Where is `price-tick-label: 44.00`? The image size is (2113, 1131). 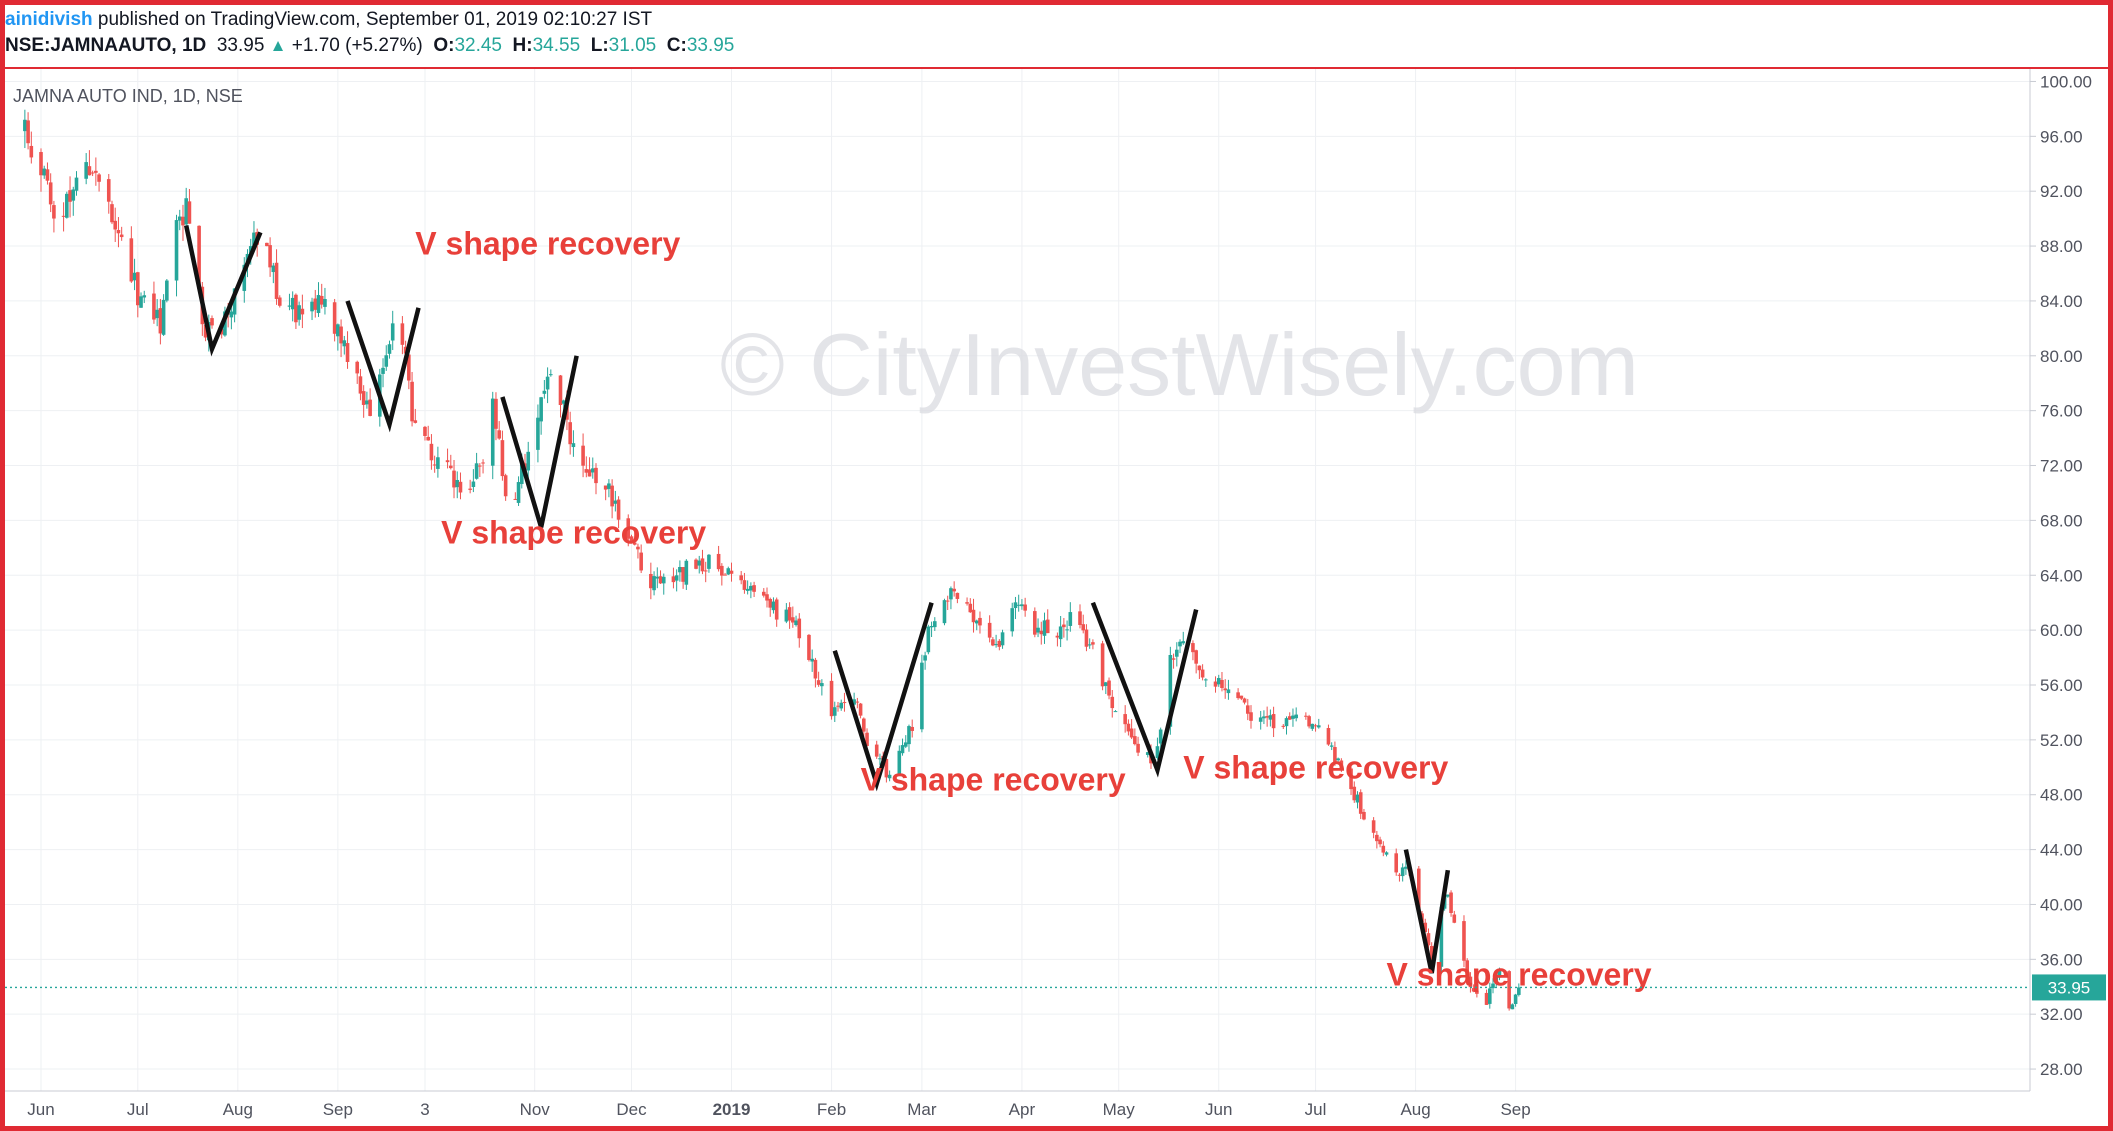 price-tick-label: 44.00 is located at coordinates (2061, 850).